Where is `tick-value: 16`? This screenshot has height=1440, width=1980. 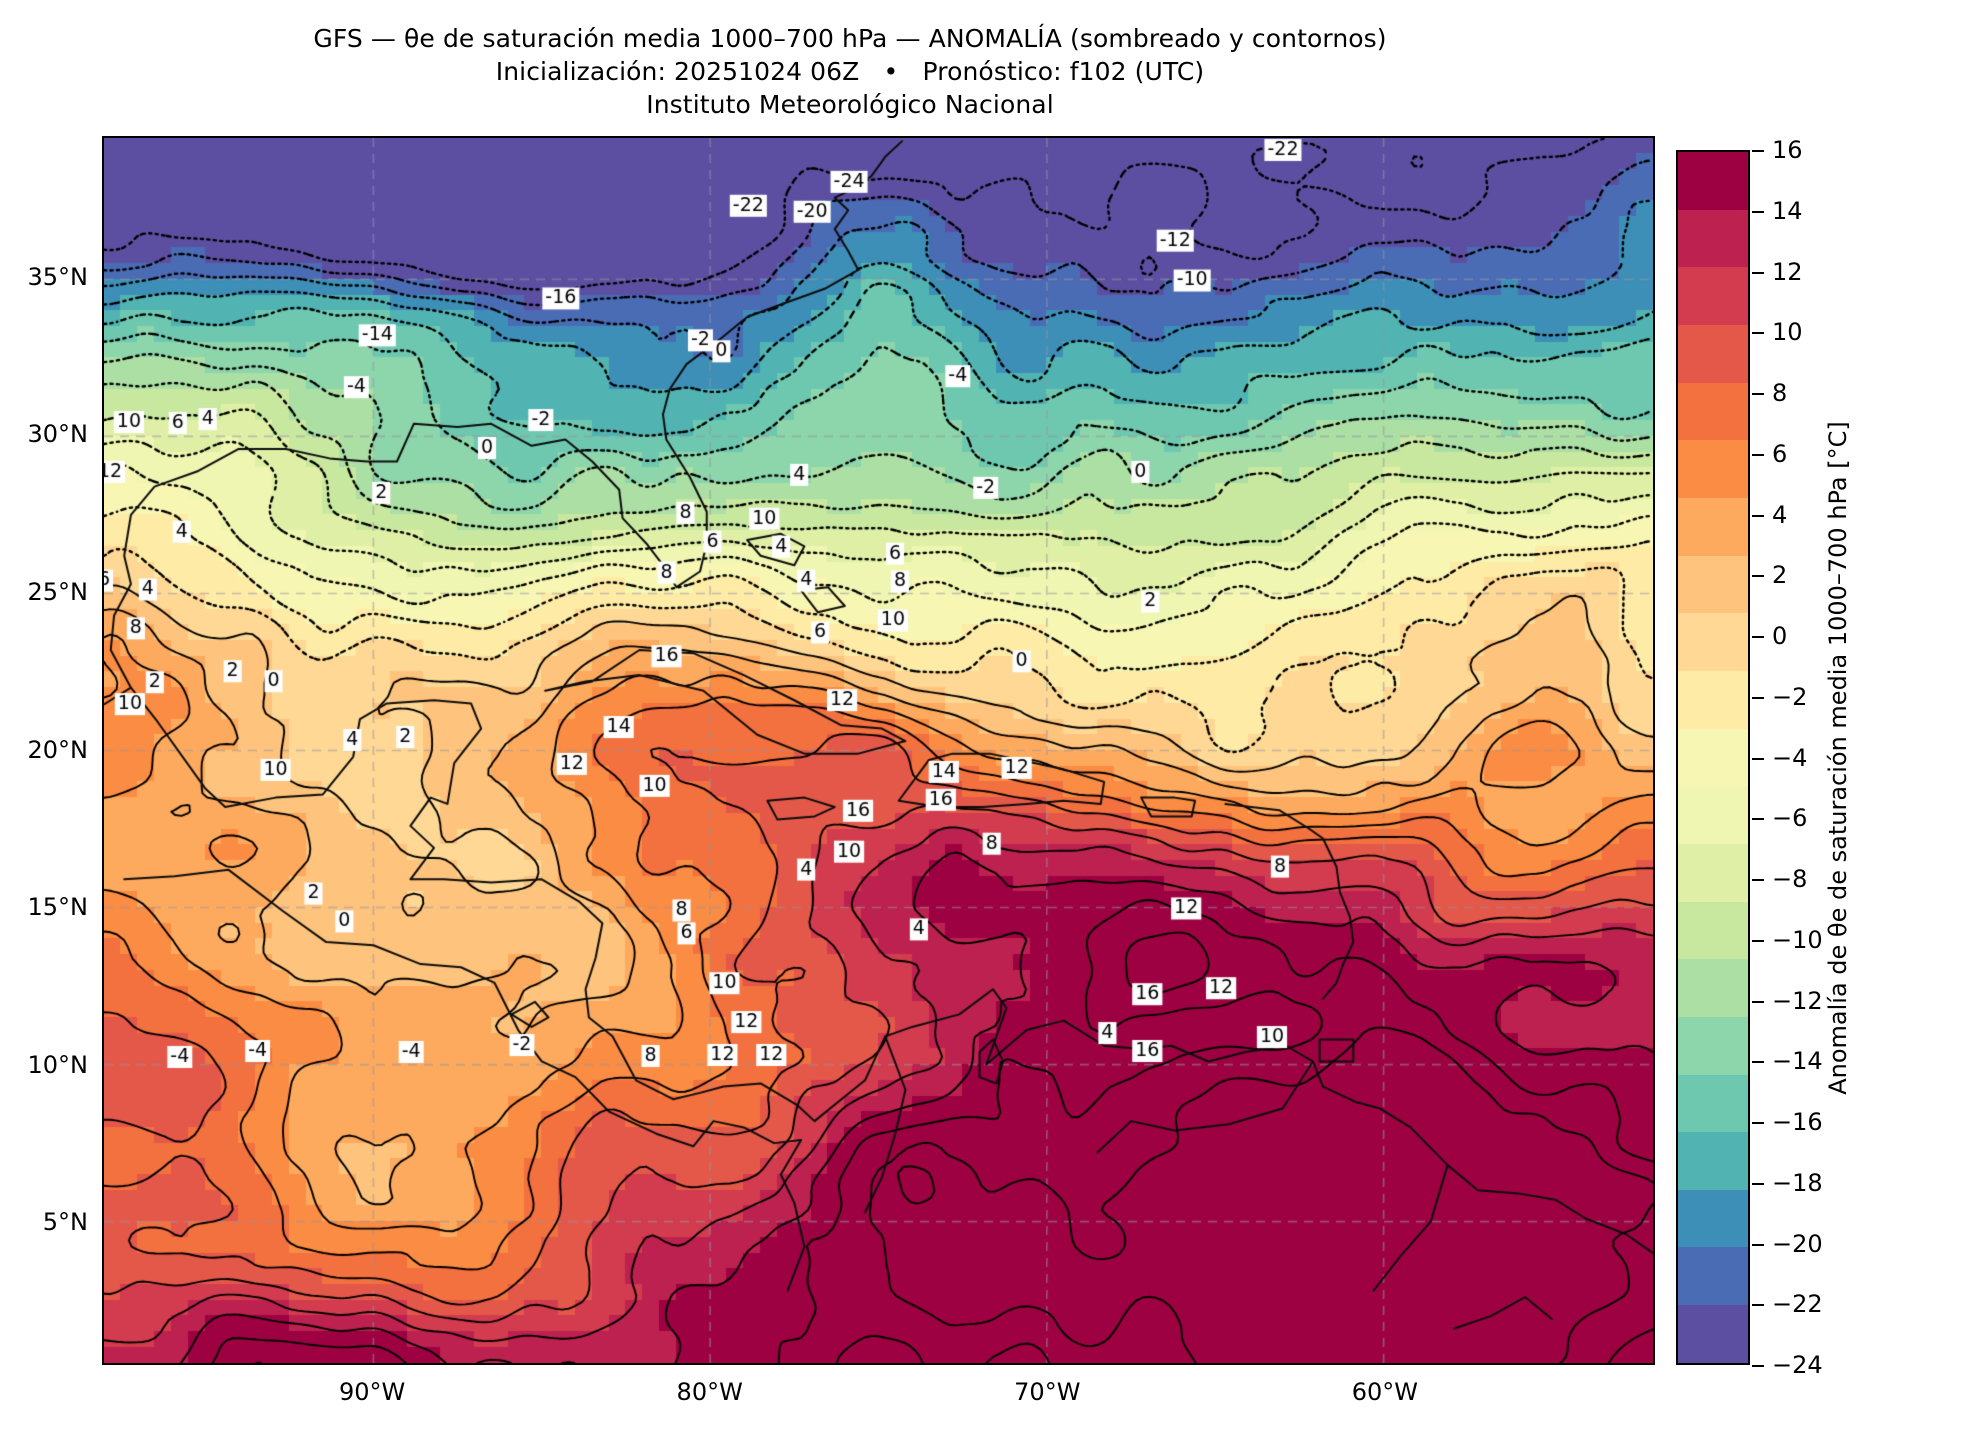
tick-value: 16 is located at coordinates (1787, 150).